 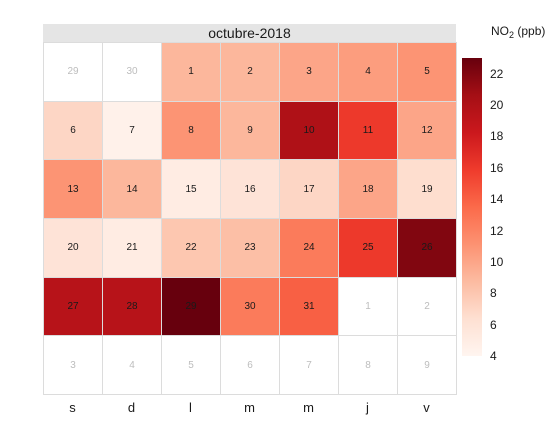 I want to click on calendar-day-cell: 26, so click(x=427, y=248).